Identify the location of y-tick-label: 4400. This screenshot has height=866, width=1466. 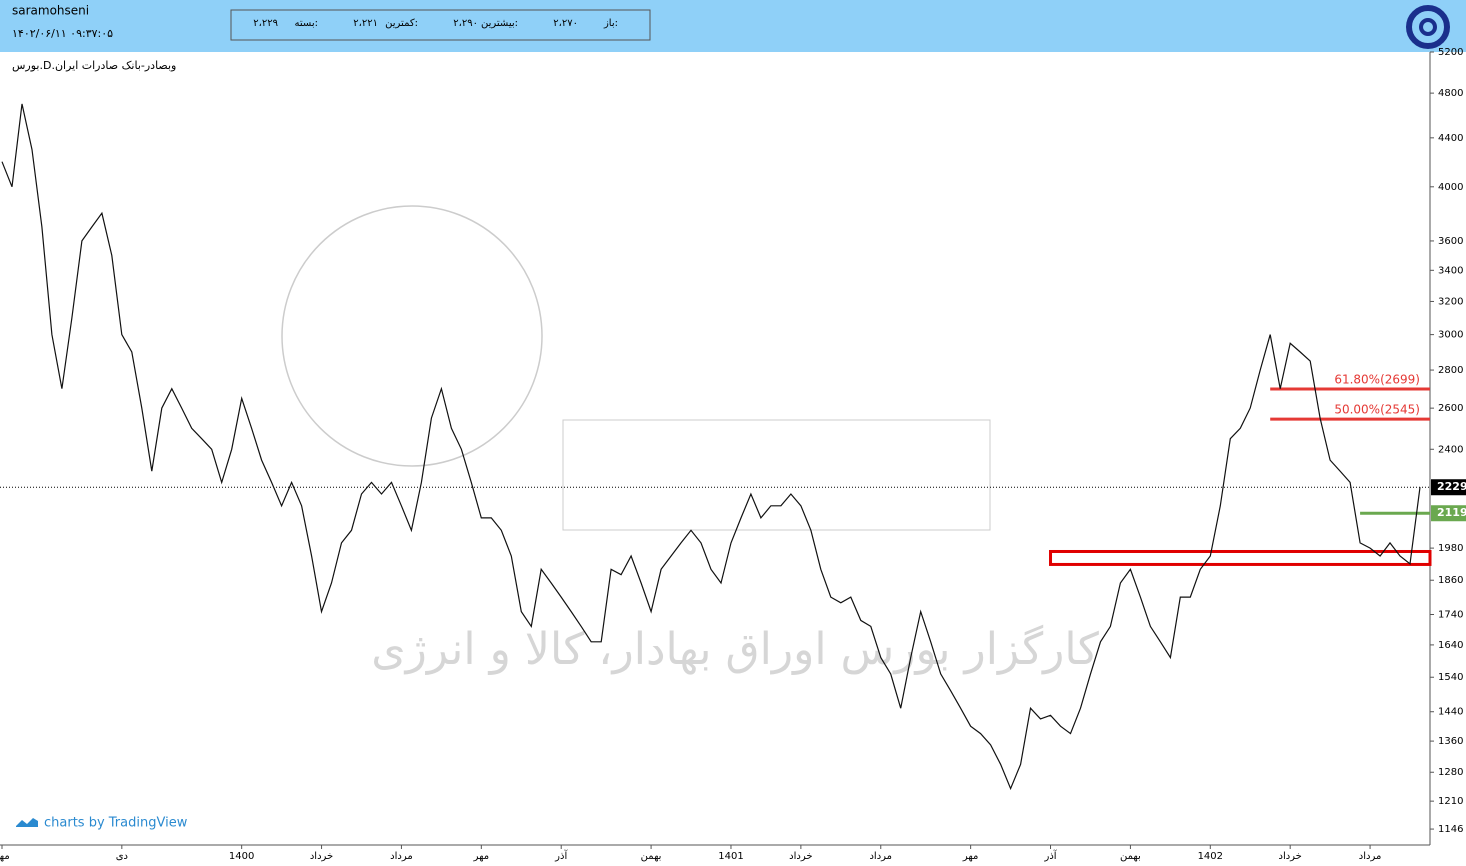
(1450, 138).